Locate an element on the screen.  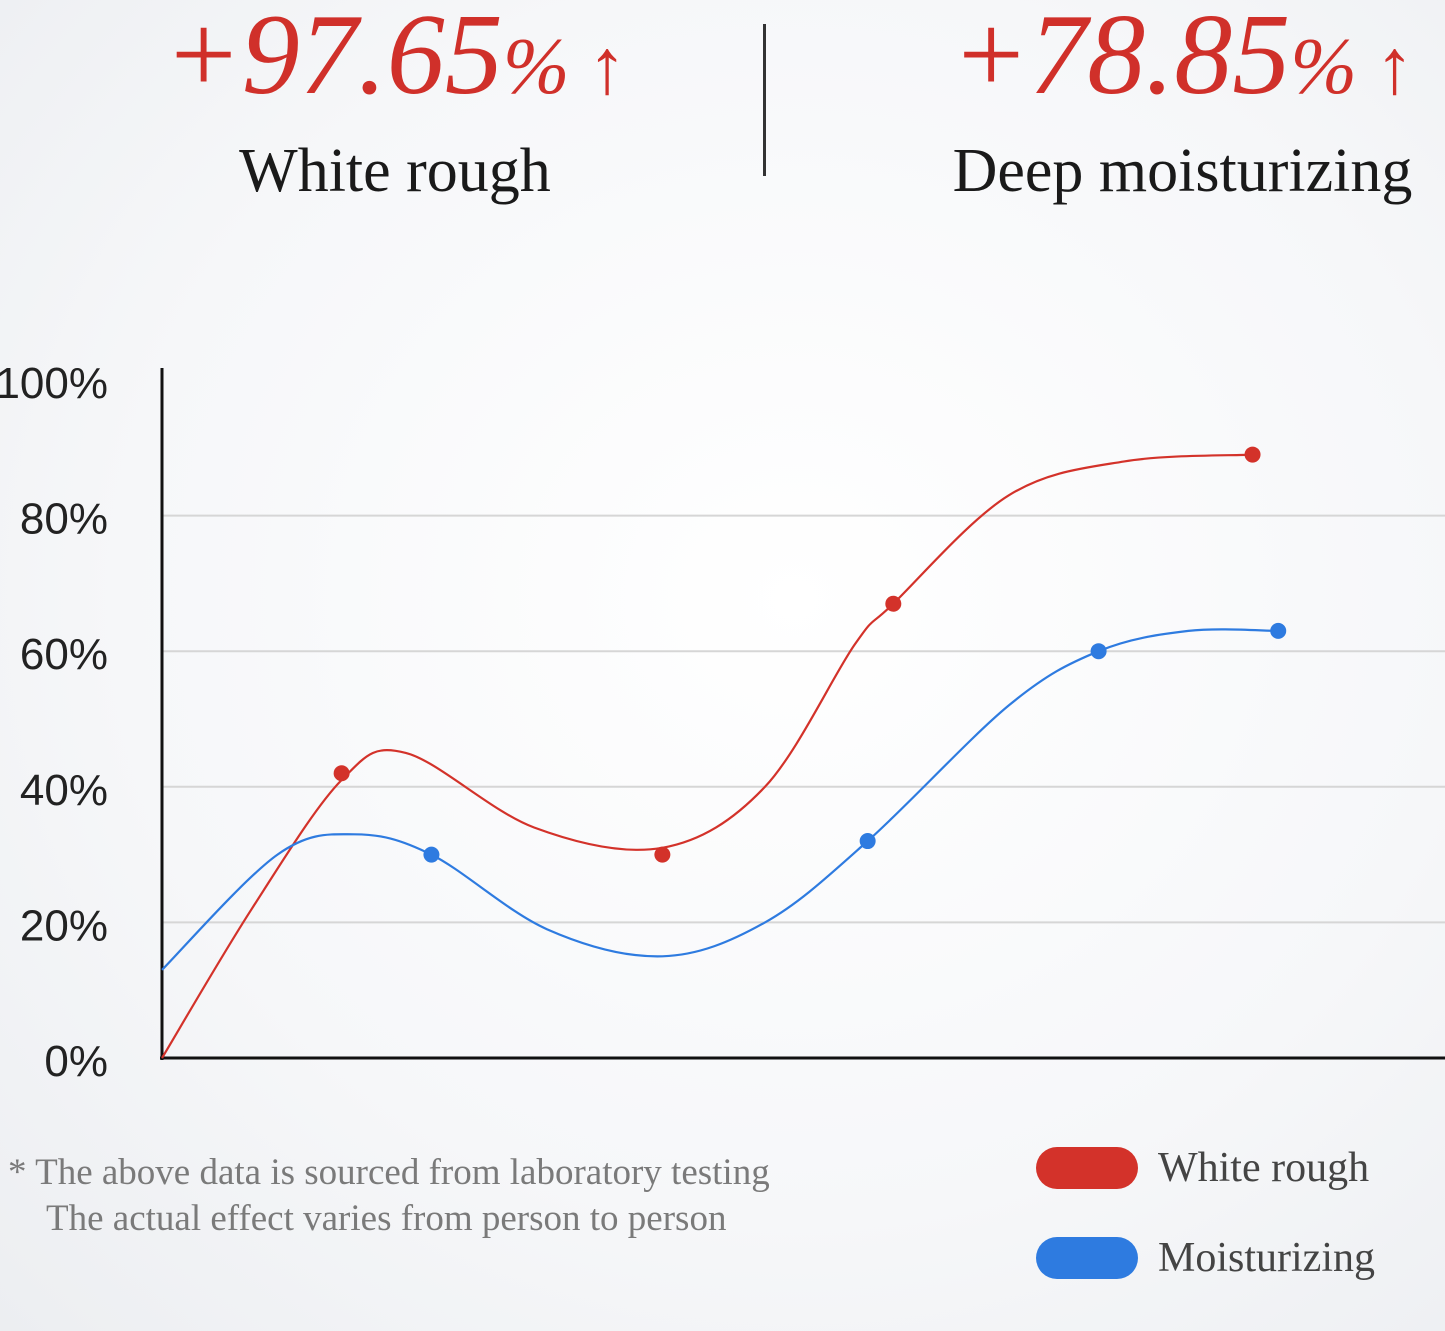
stat-value: +97.65 % ↑ is located at coordinates (395, 61).